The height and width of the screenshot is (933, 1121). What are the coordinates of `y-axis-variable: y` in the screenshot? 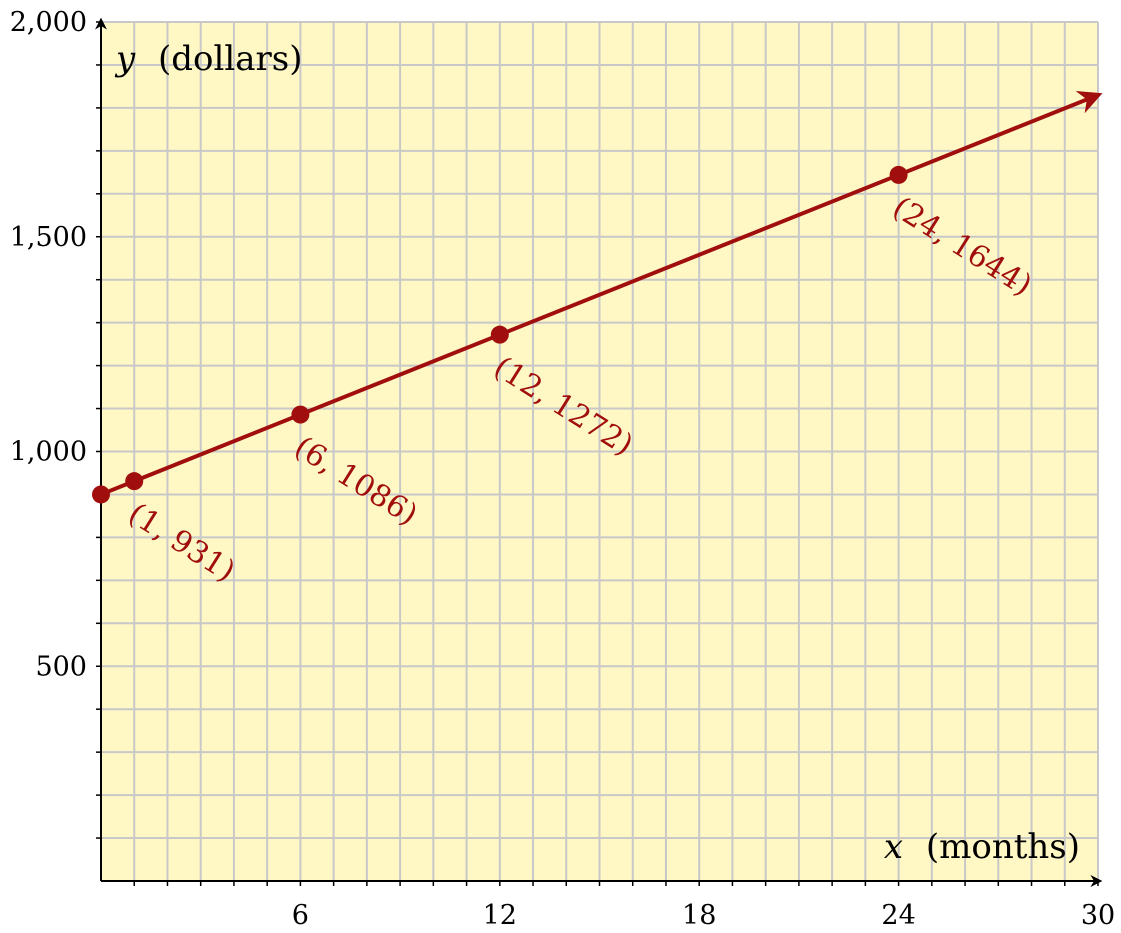 It's located at (125, 59).